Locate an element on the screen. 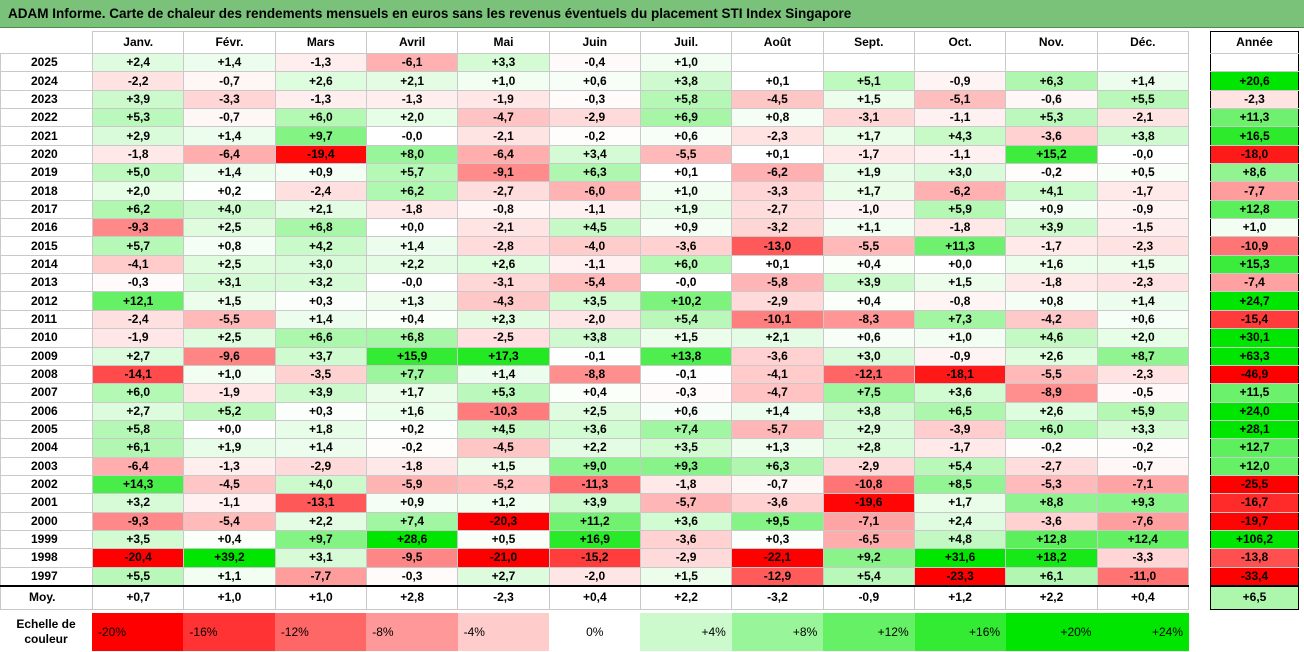 This screenshot has height=652, width=1304. heatmap-cell: -5,7 is located at coordinates (777, 429).